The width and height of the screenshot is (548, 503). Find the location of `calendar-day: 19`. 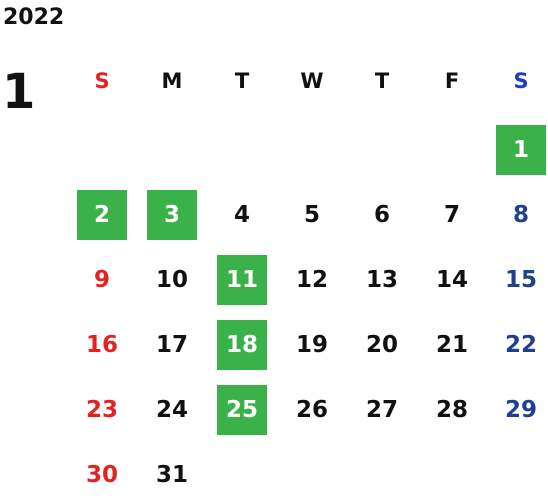

calendar-day: 19 is located at coordinates (311, 345).